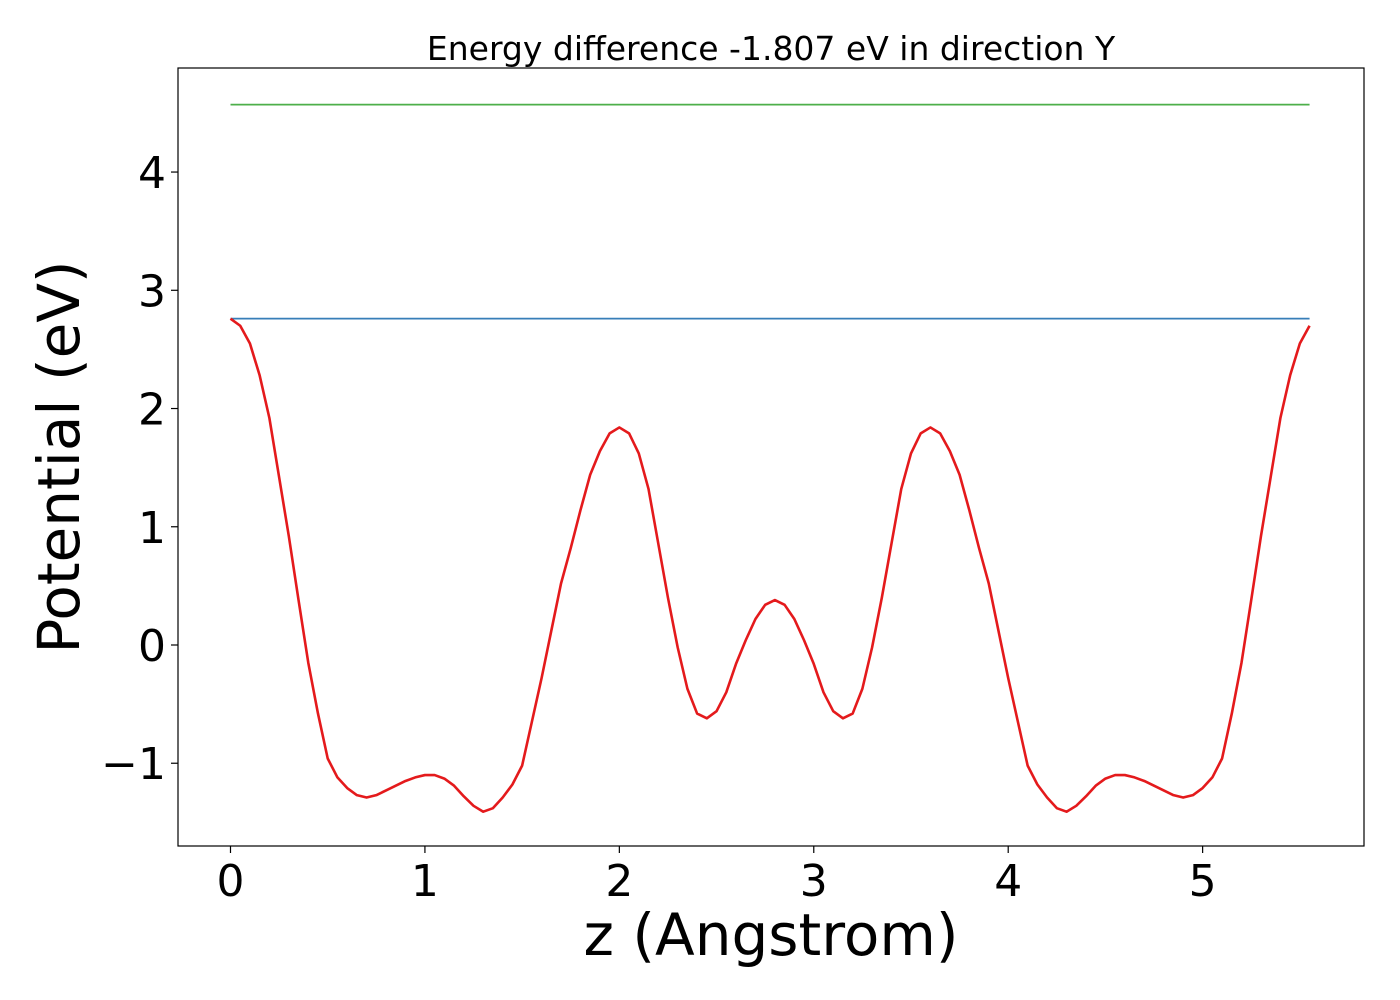  What do you see at coordinates (152, 173) in the screenshot?
I see `y-tick-label: 4` at bounding box center [152, 173].